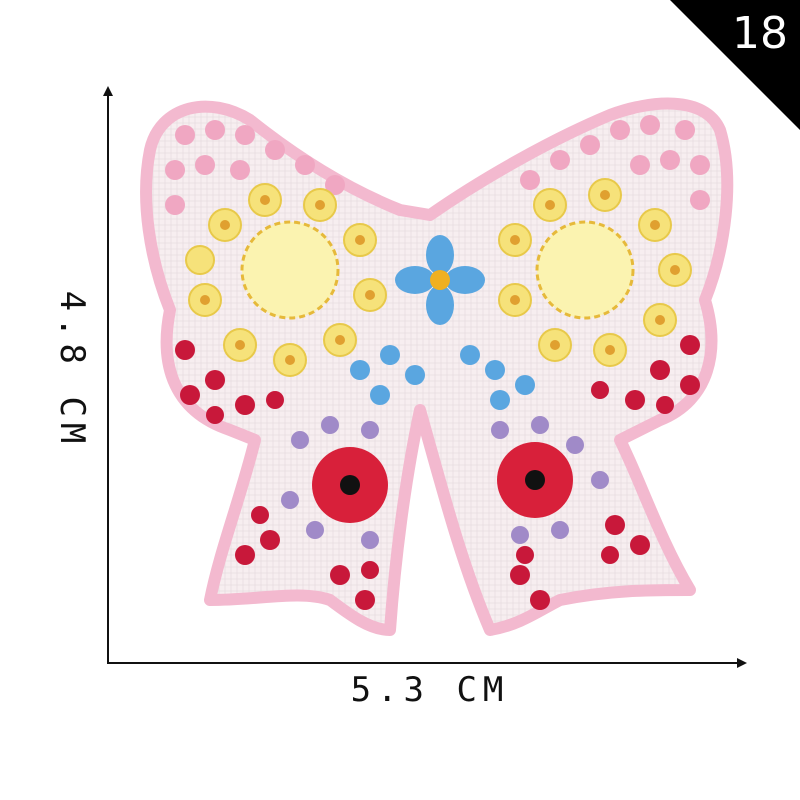  What do you see at coordinates (350, 485) in the screenshot?
I see `red-flower-left` at bounding box center [350, 485].